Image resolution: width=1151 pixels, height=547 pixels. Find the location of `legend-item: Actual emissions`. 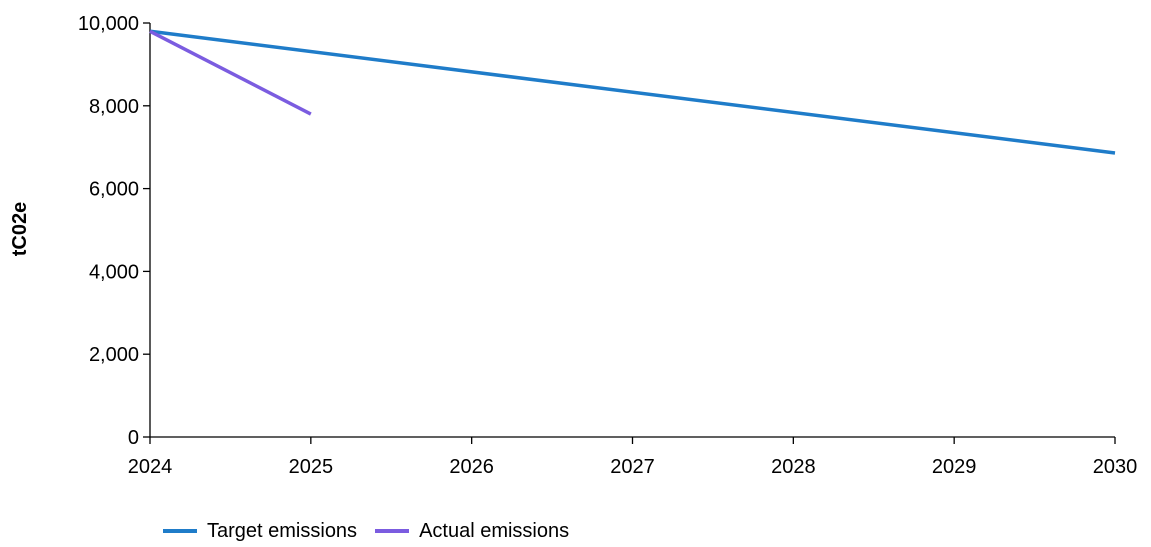

legend-item: Actual emissions is located at coordinates (472, 531).